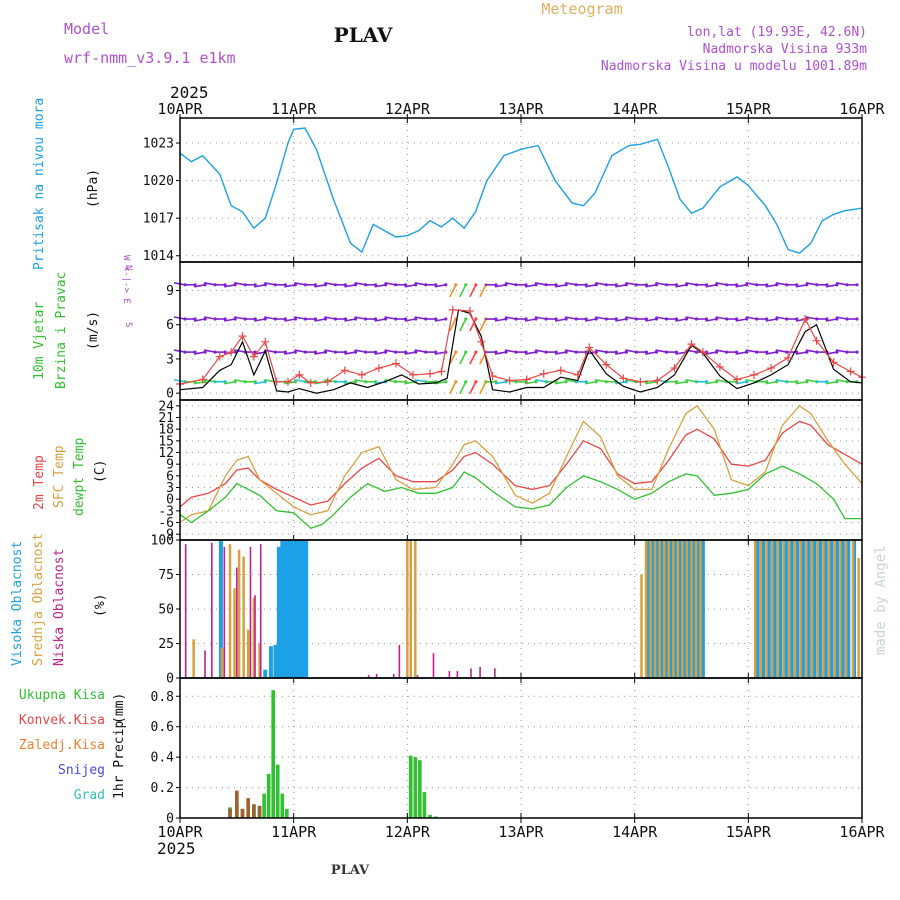 The image size is (900, 900). What do you see at coordinates (59, 476) in the screenshot?
I see `temp-ylabel-sfc: SFC Temp` at bounding box center [59, 476].